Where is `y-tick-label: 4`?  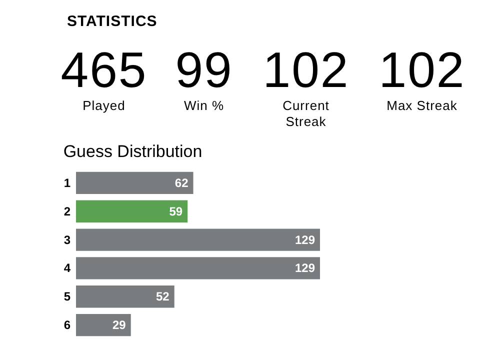 y-tick-label: 4 is located at coordinates (67, 268).